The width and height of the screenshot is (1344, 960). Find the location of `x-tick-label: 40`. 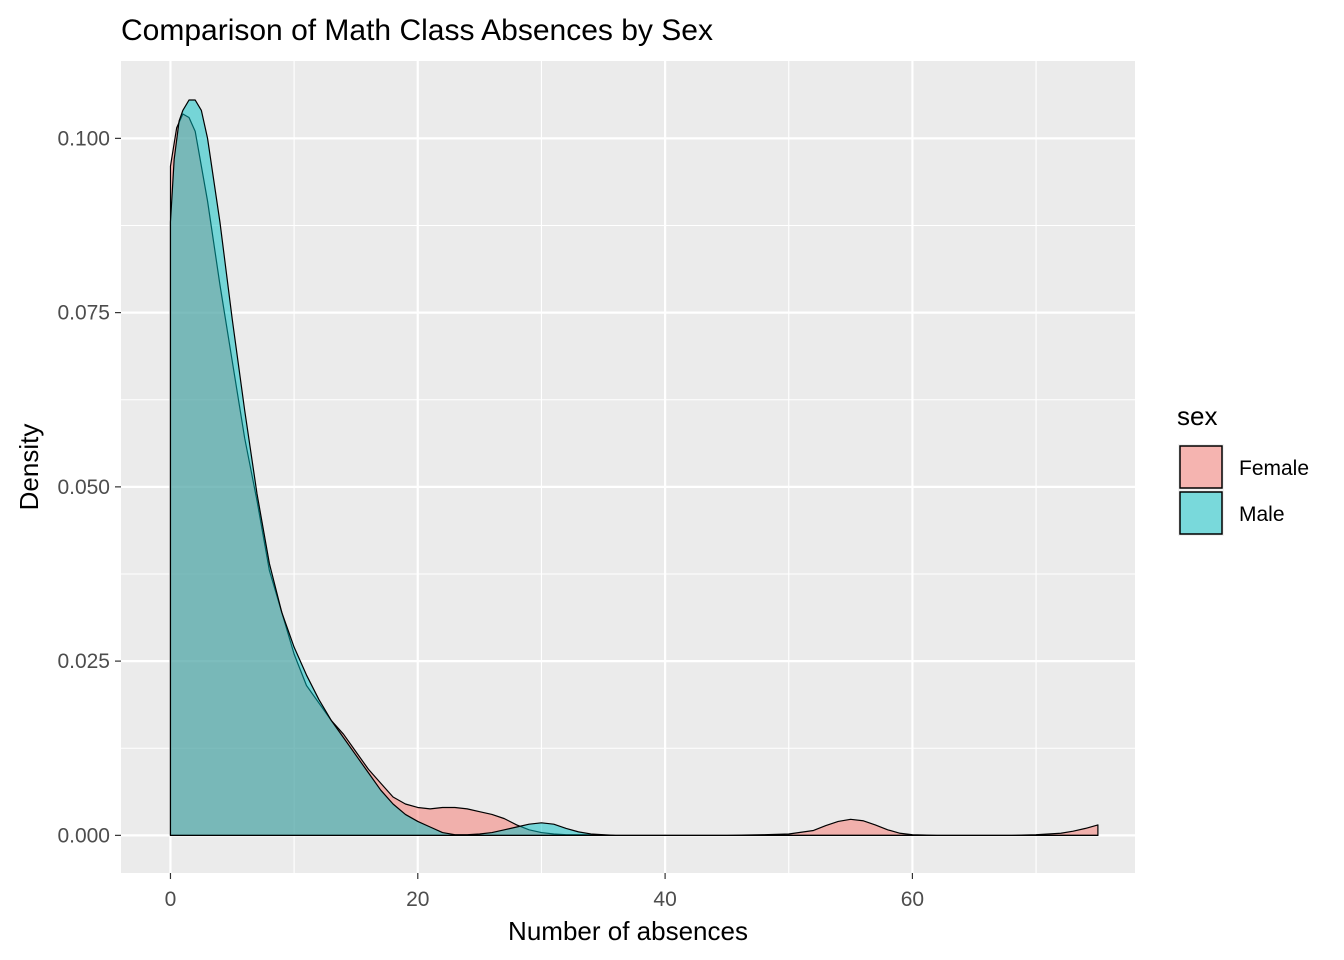

x-tick-label: 40 is located at coordinates (664, 899).